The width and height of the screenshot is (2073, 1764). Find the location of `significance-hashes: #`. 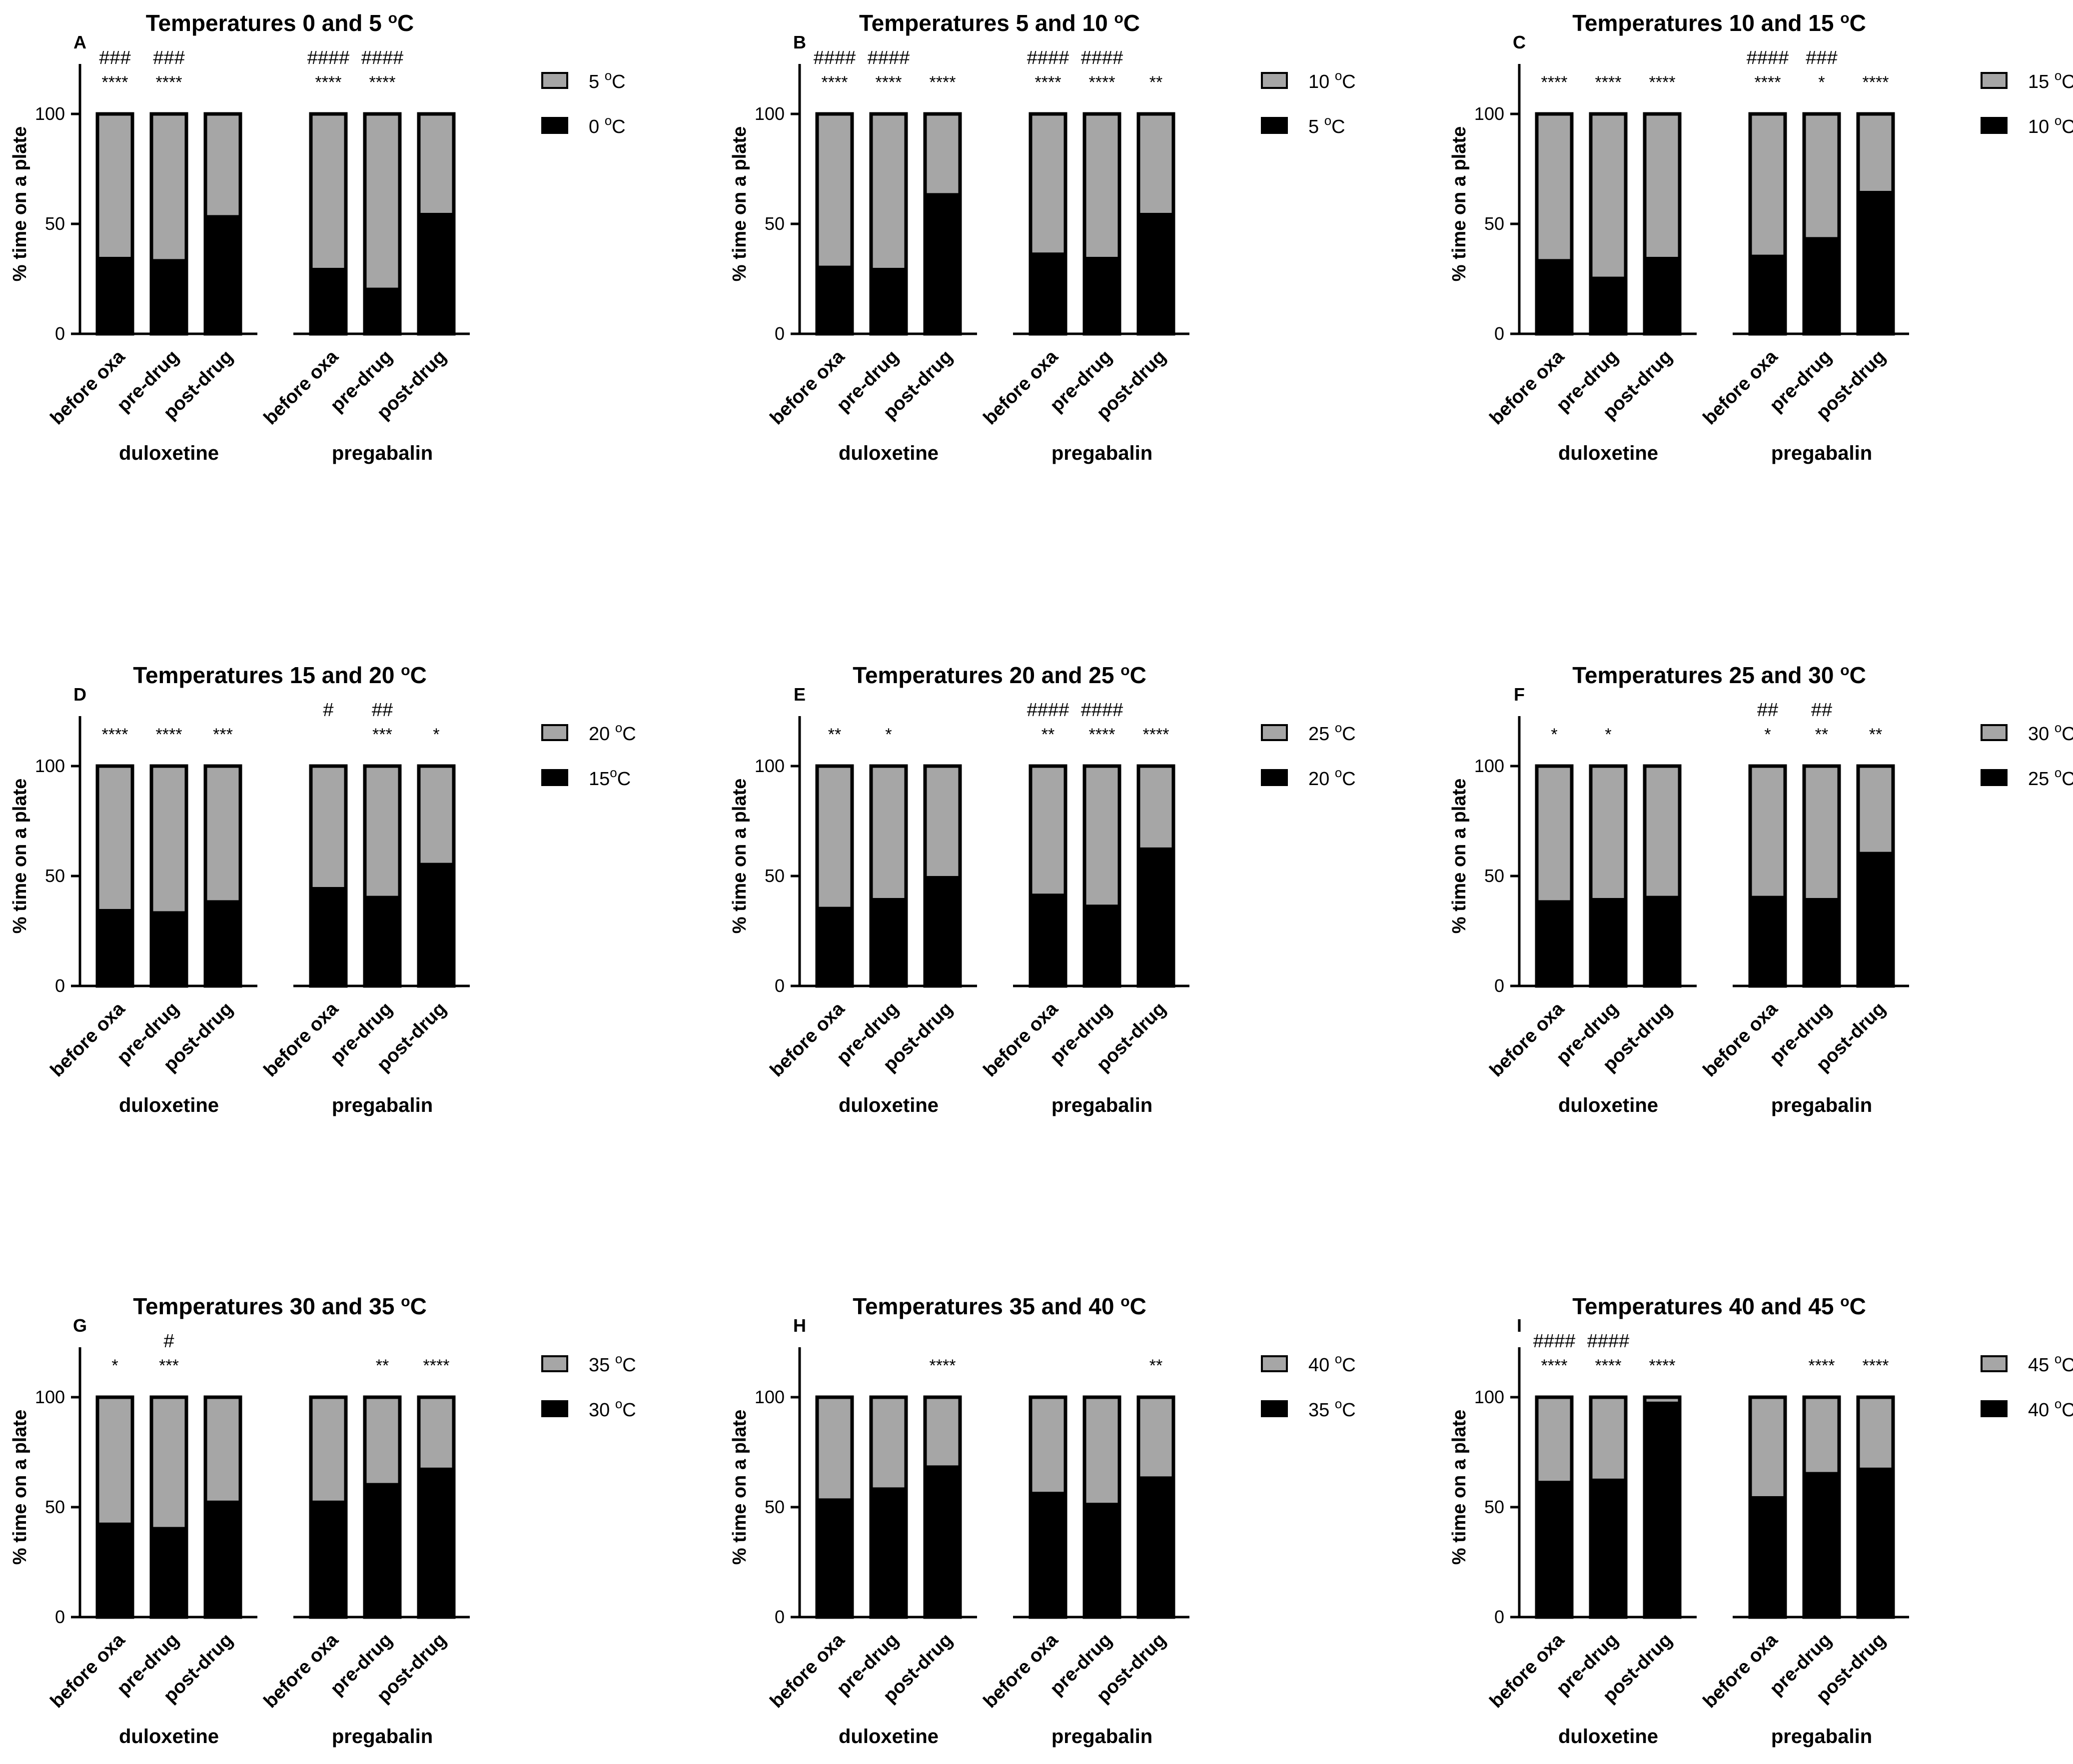

significance-hashes: # is located at coordinates (168, 1342).